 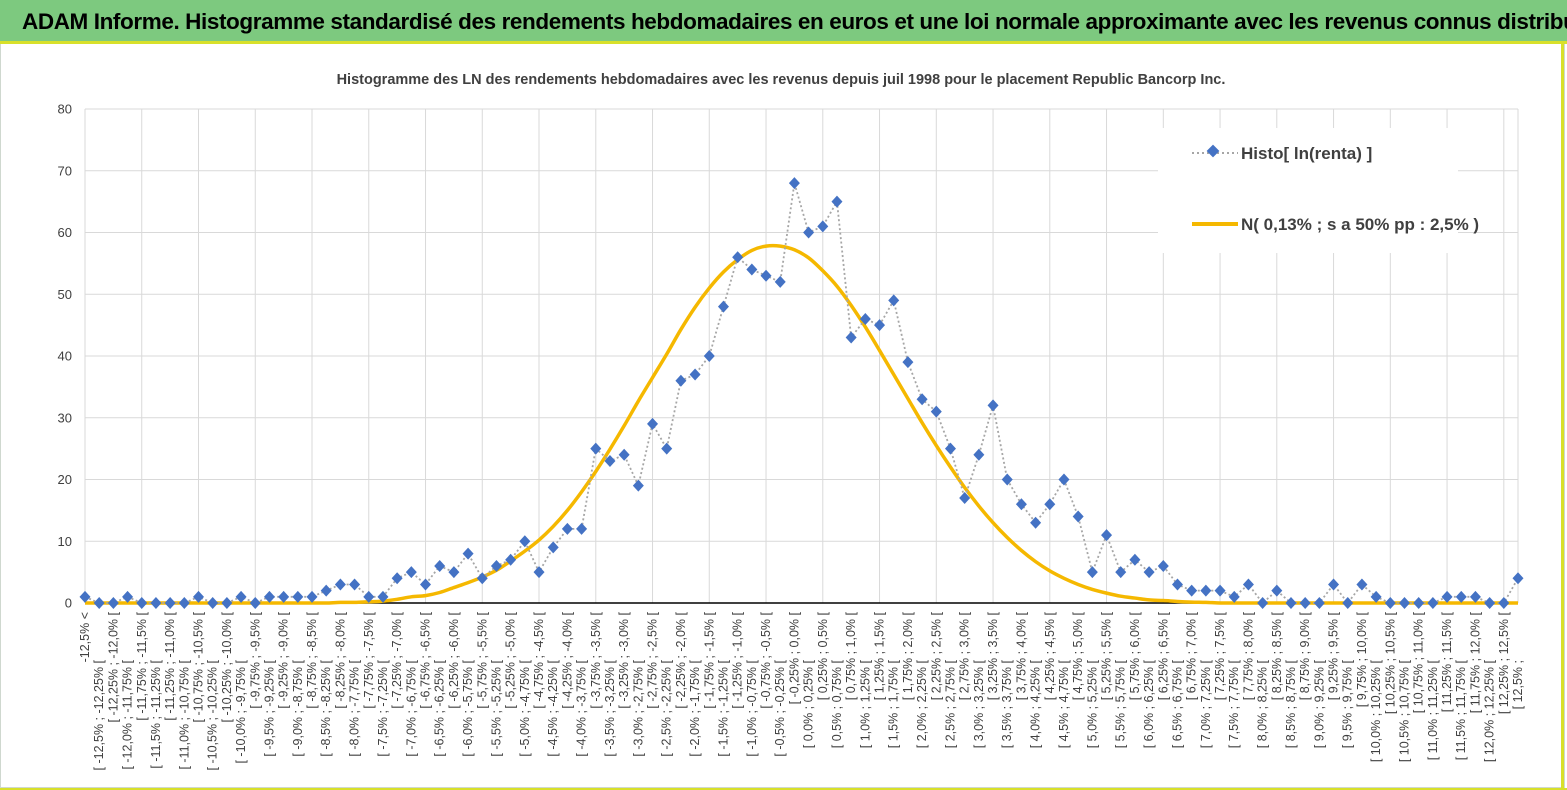 What do you see at coordinates (1263, 703) in the screenshot?
I see `x-tick-label: [ 8,0% ; 8,25% [` at bounding box center [1263, 703].